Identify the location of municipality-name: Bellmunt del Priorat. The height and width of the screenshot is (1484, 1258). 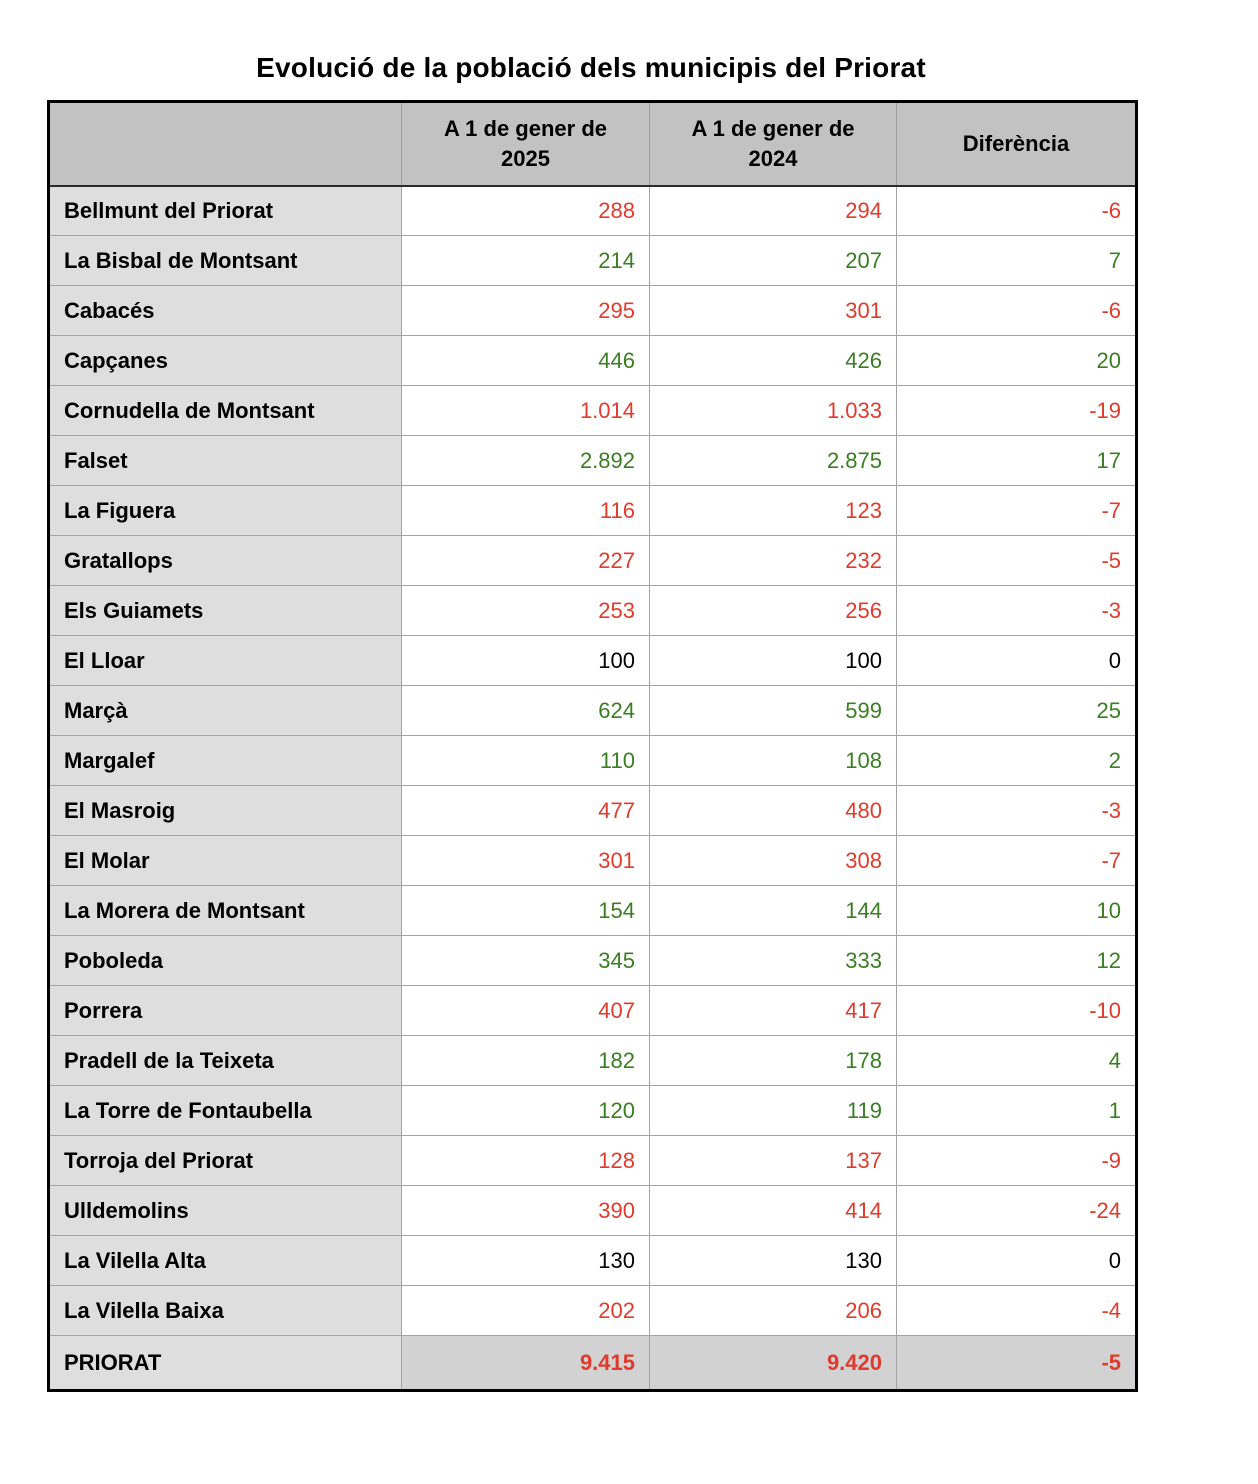
(225, 210).